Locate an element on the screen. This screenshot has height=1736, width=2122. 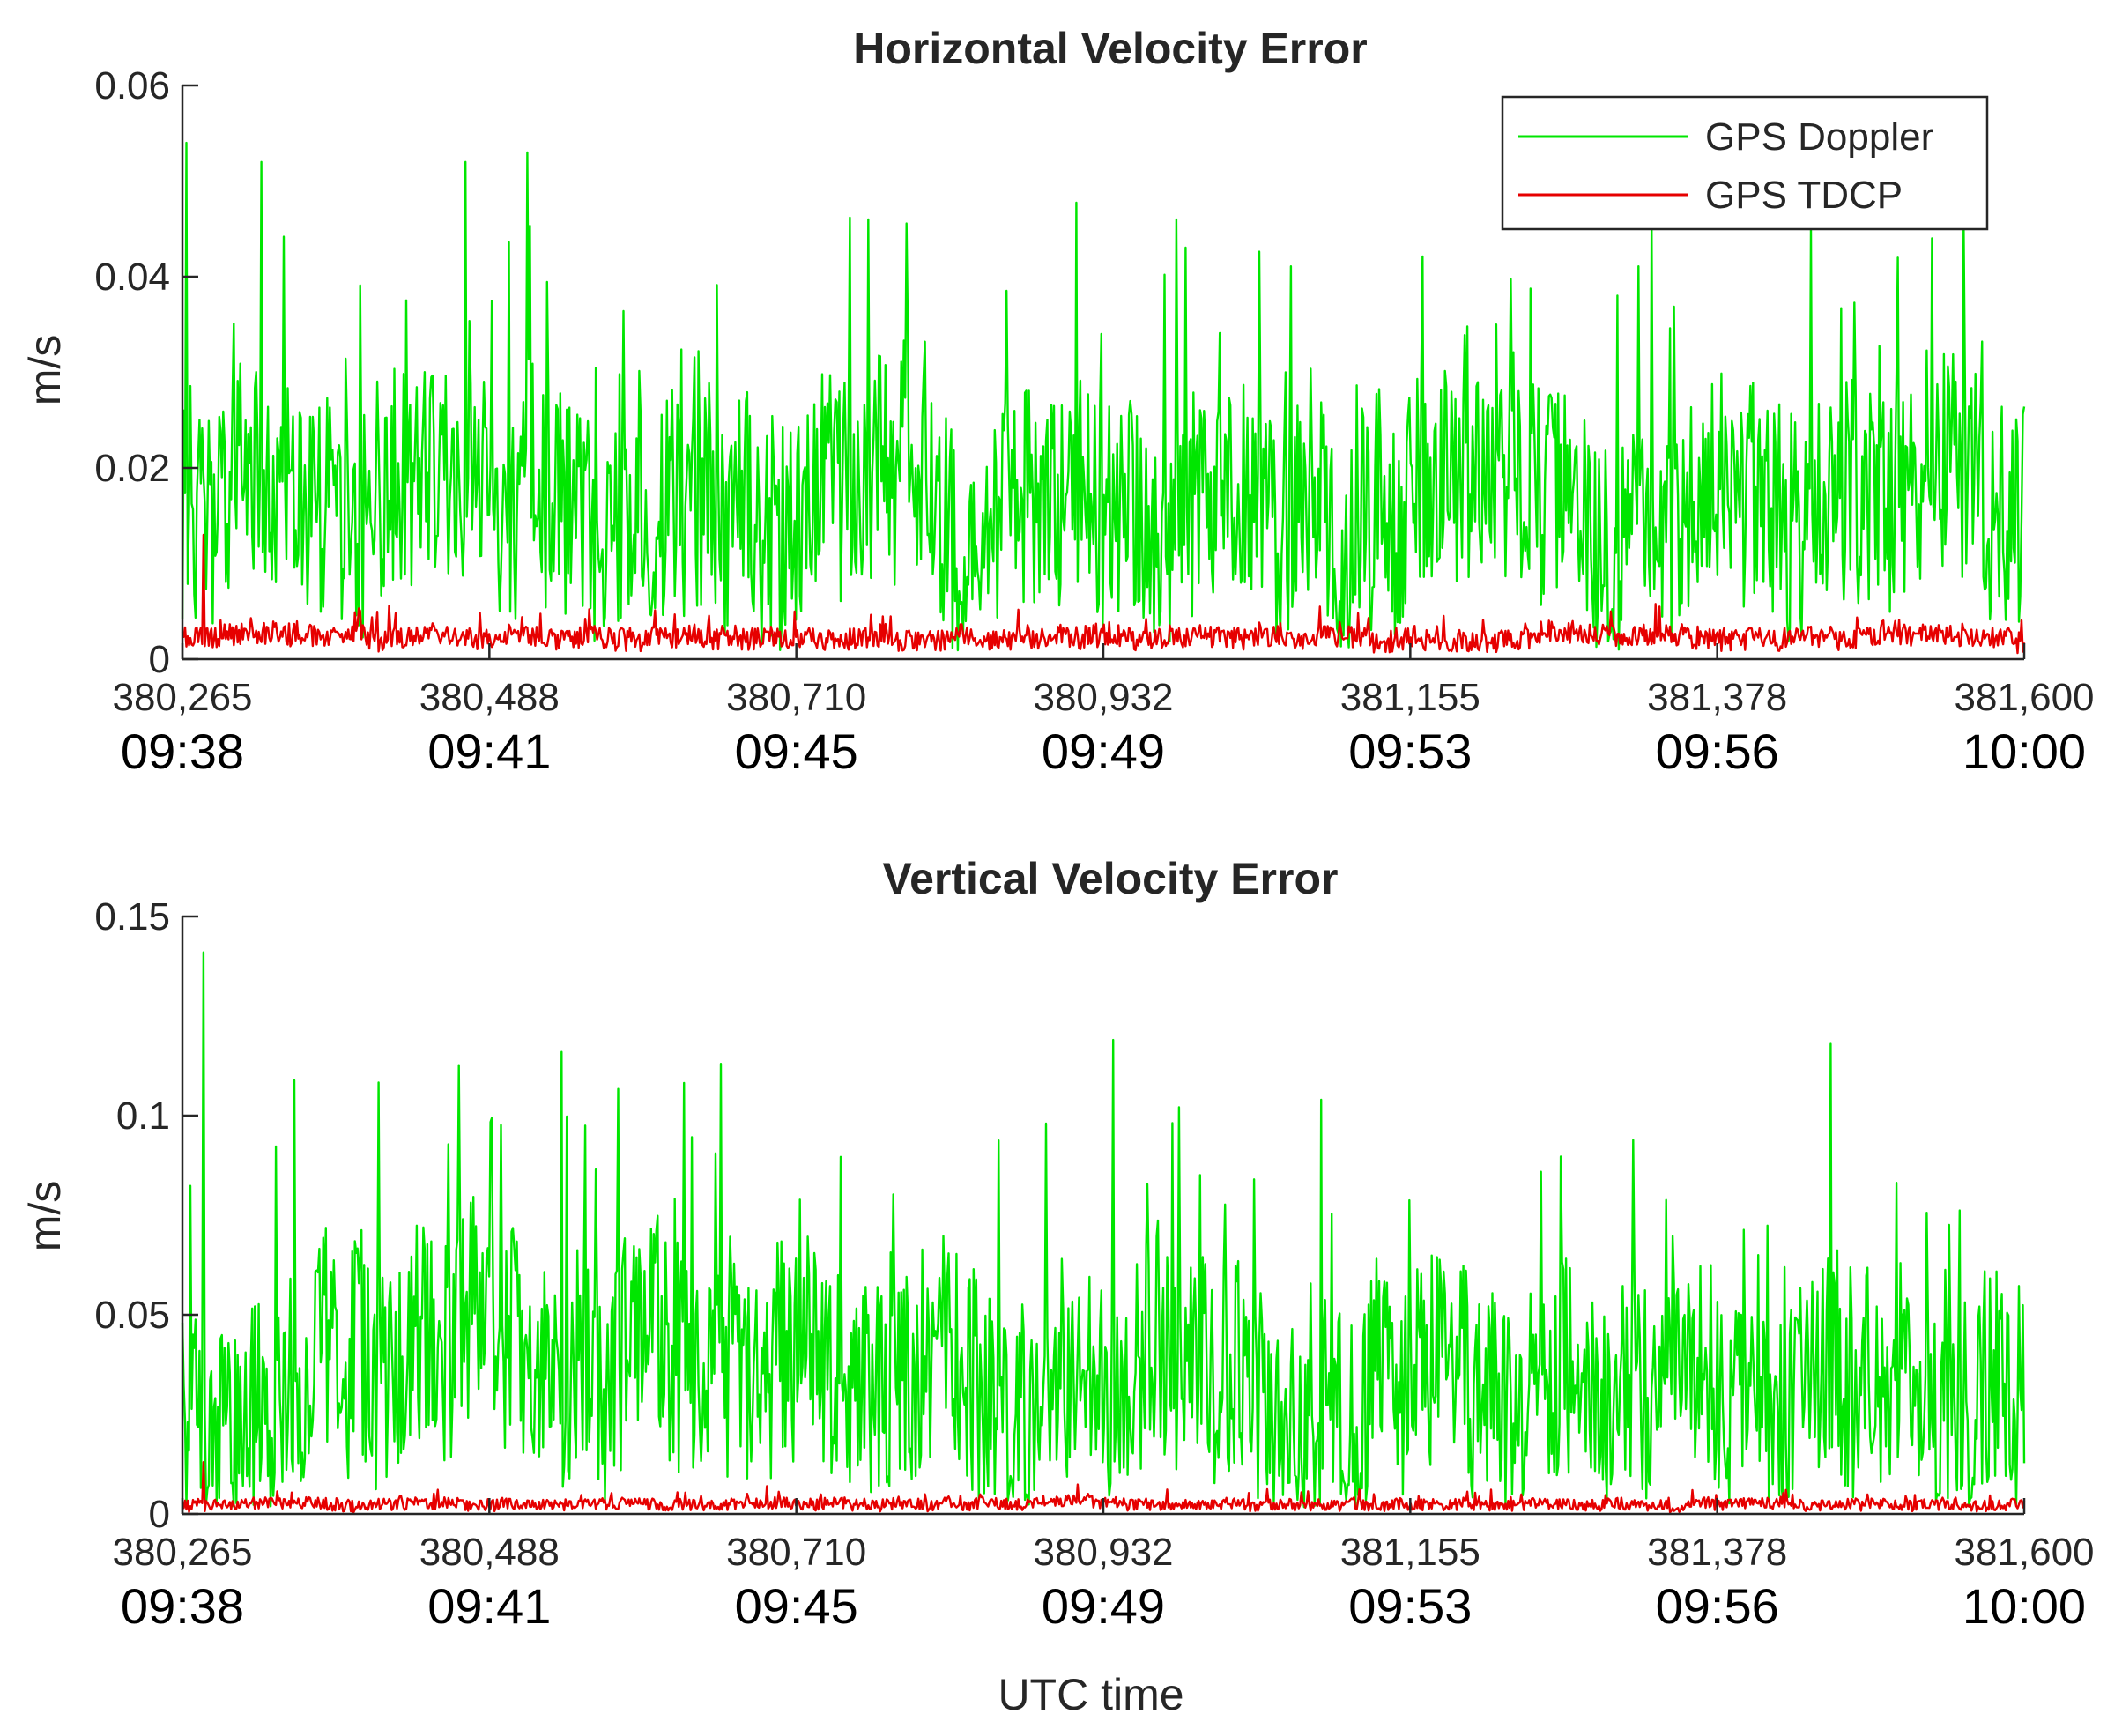
legend-label: GPS TDCP is located at coordinates (1804, 195).